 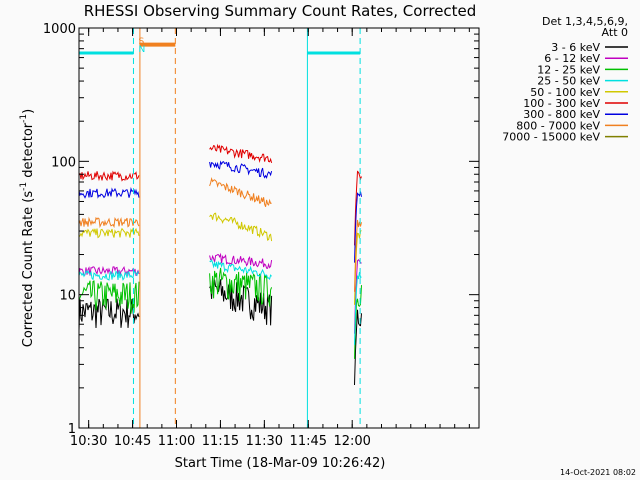 What do you see at coordinates (561, 103) in the screenshot?
I see `legend-label: 100 - 300 keV` at bounding box center [561, 103].